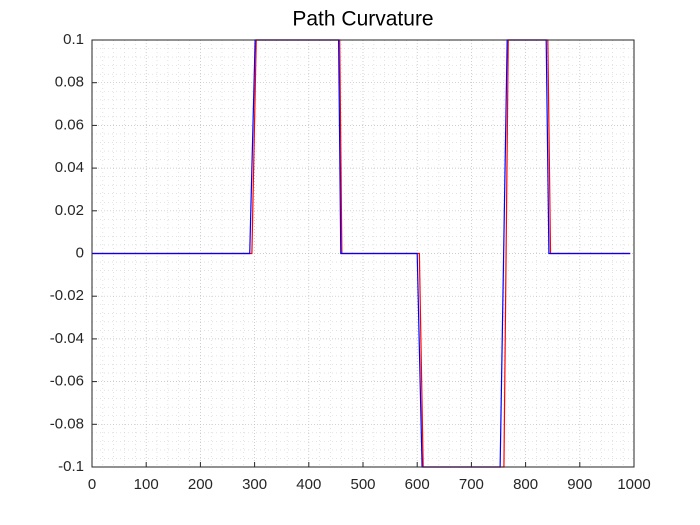  What do you see at coordinates (471, 484) in the screenshot?
I see `x-tick-label: 700` at bounding box center [471, 484].